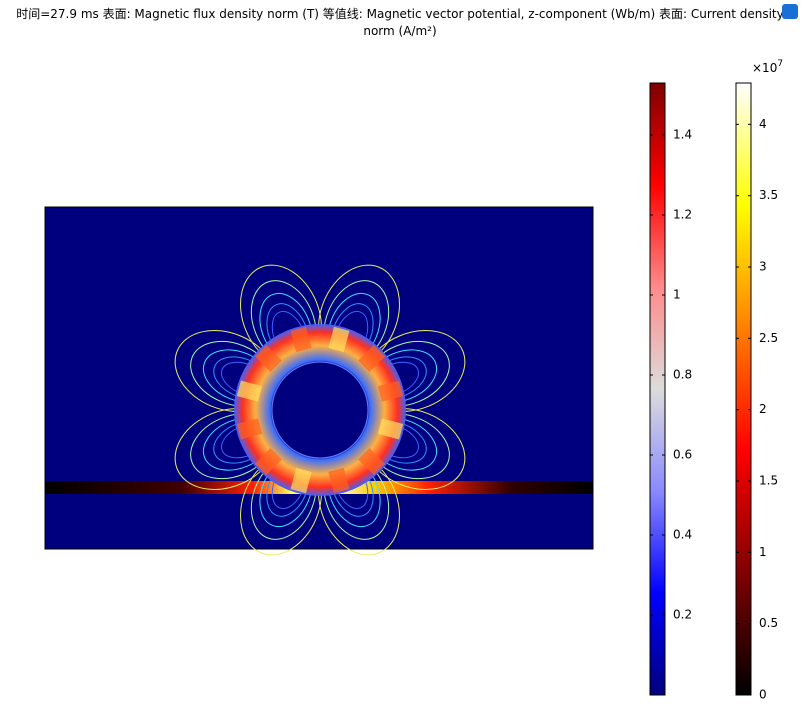 This screenshot has height=717, width=805. Describe the element at coordinates (682, 535) in the screenshot. I see `tick-label: 0.4` at that location.